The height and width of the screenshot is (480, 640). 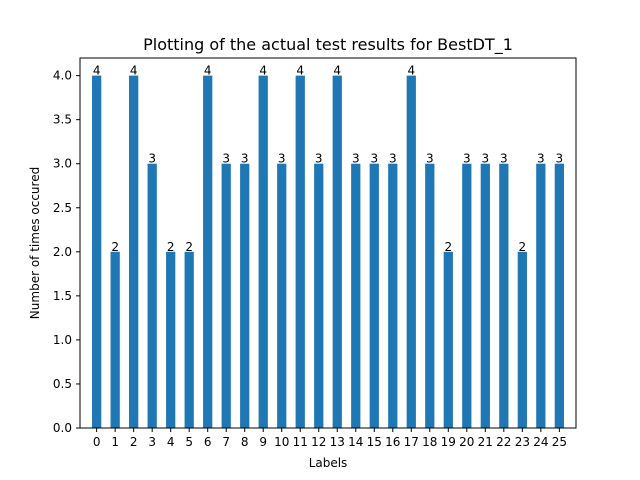 What do you see at coordinates (62, 384) in the screenshot?
I see `y-tick-label-0.5: 0.5` at bounding box center [62, 384].